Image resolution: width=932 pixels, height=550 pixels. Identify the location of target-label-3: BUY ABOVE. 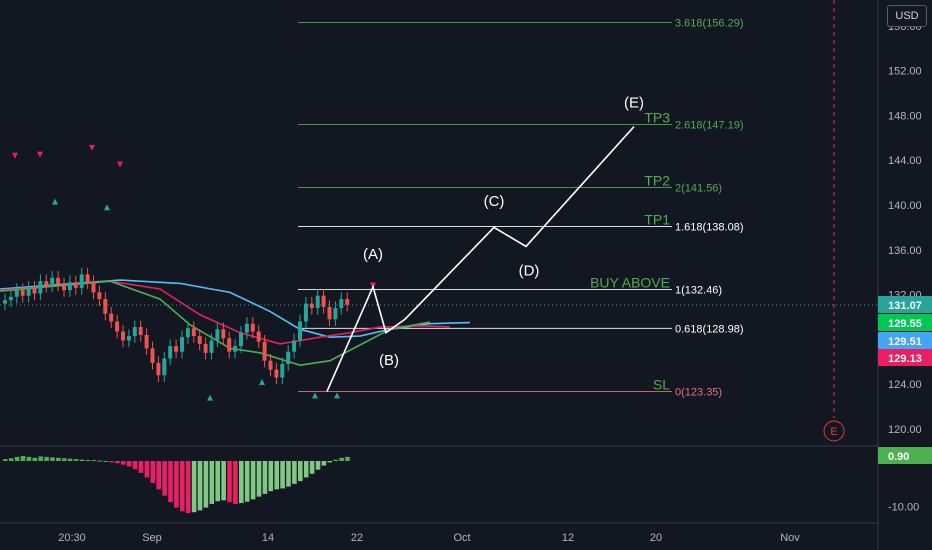
(630, 282).